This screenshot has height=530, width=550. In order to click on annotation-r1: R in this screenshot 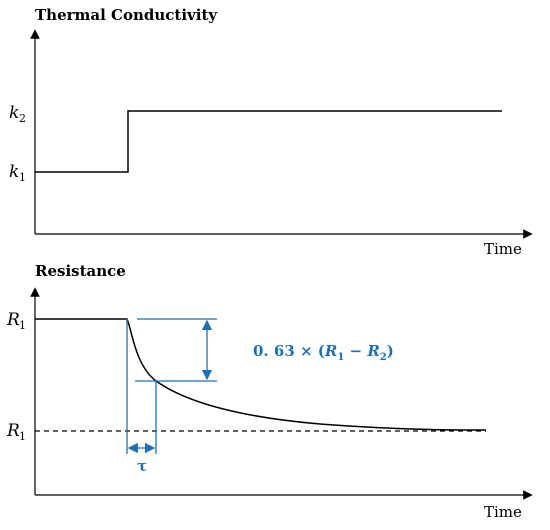, I will do `click(330, 351)`.